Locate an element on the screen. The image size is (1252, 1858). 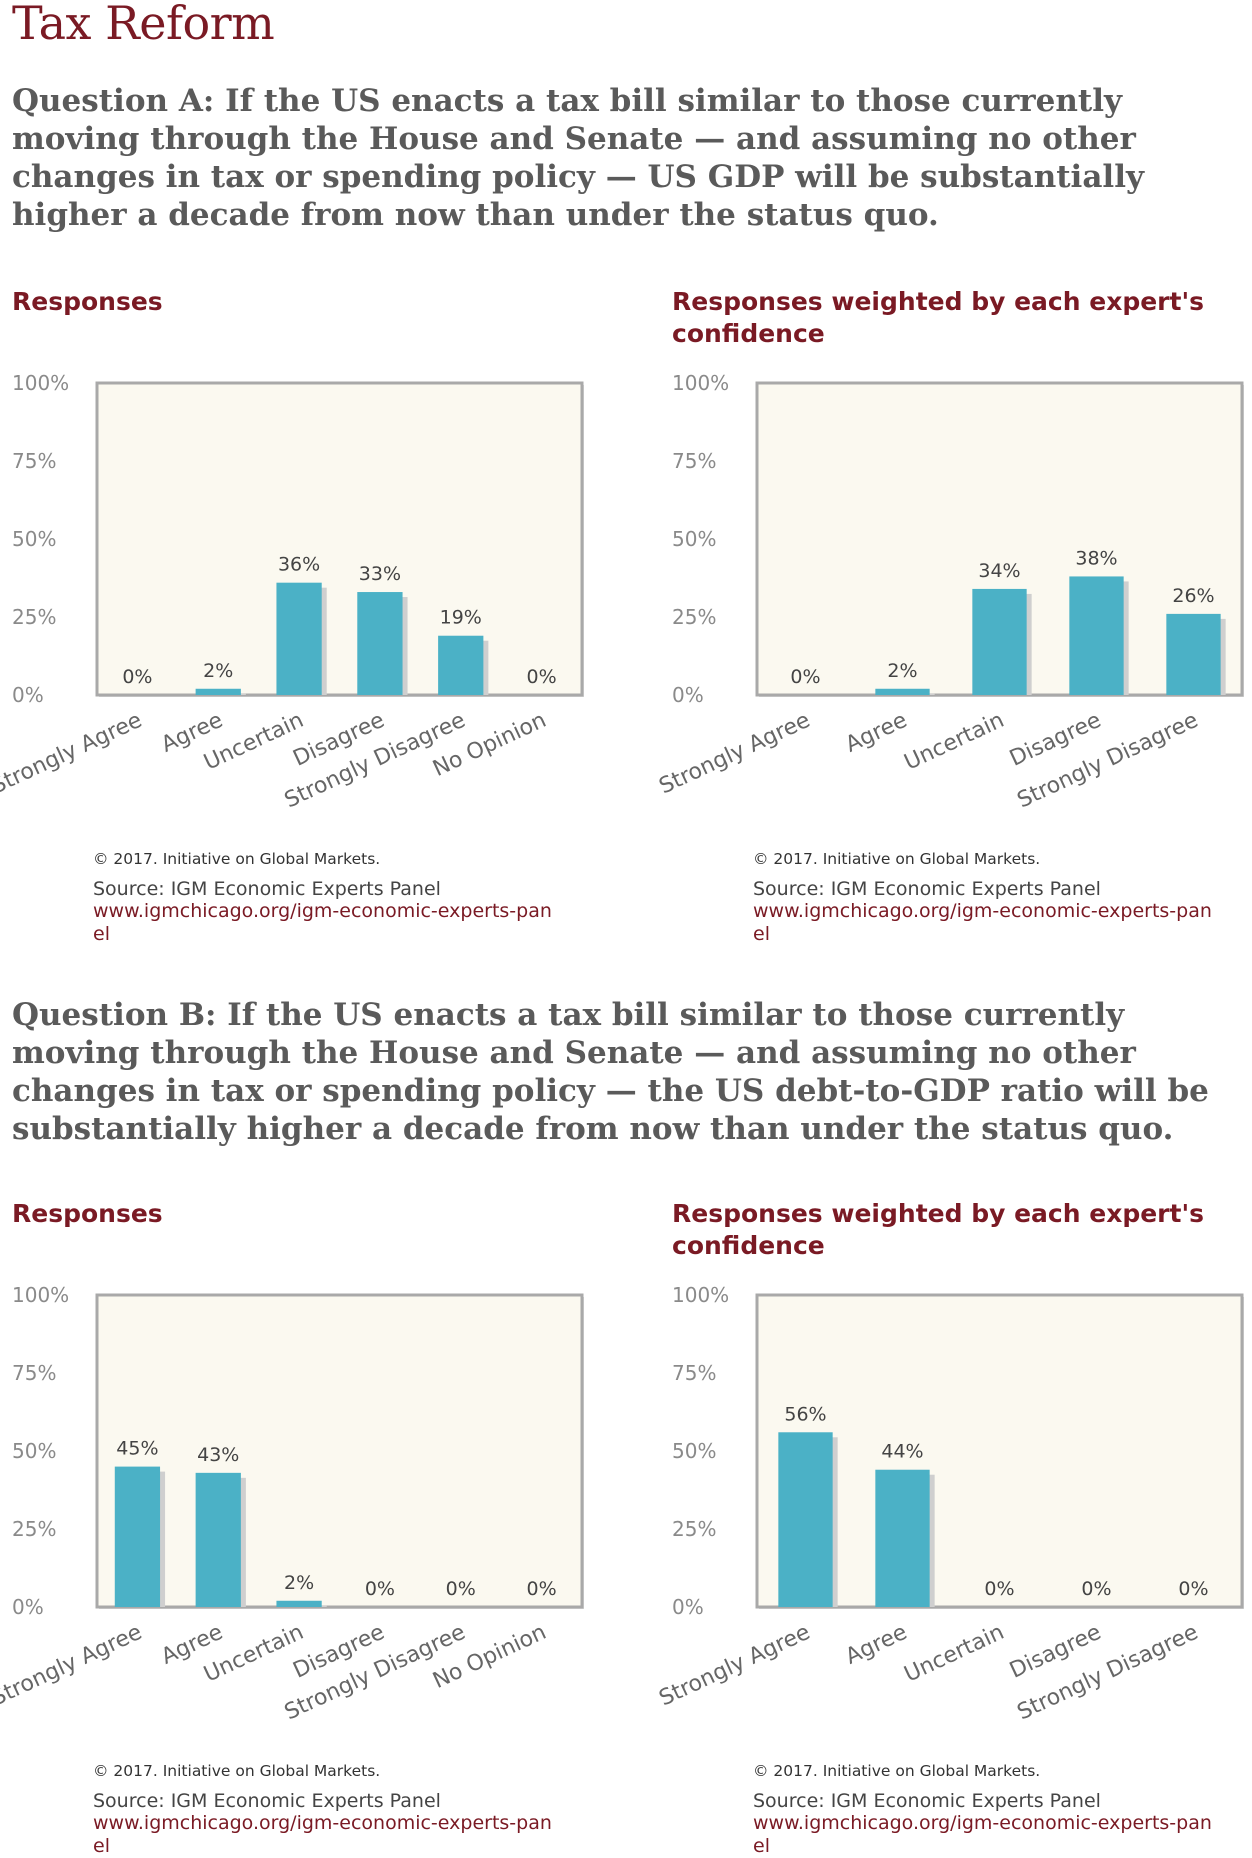
bar-value-label: 36% is located at coordinates (299, 565).